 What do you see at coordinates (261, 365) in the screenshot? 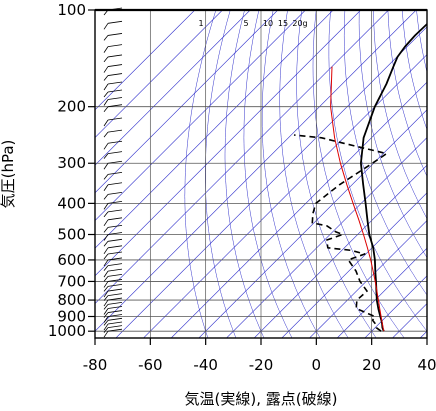
I see `x-tick-label: -20` at bounding box center [261, 365].